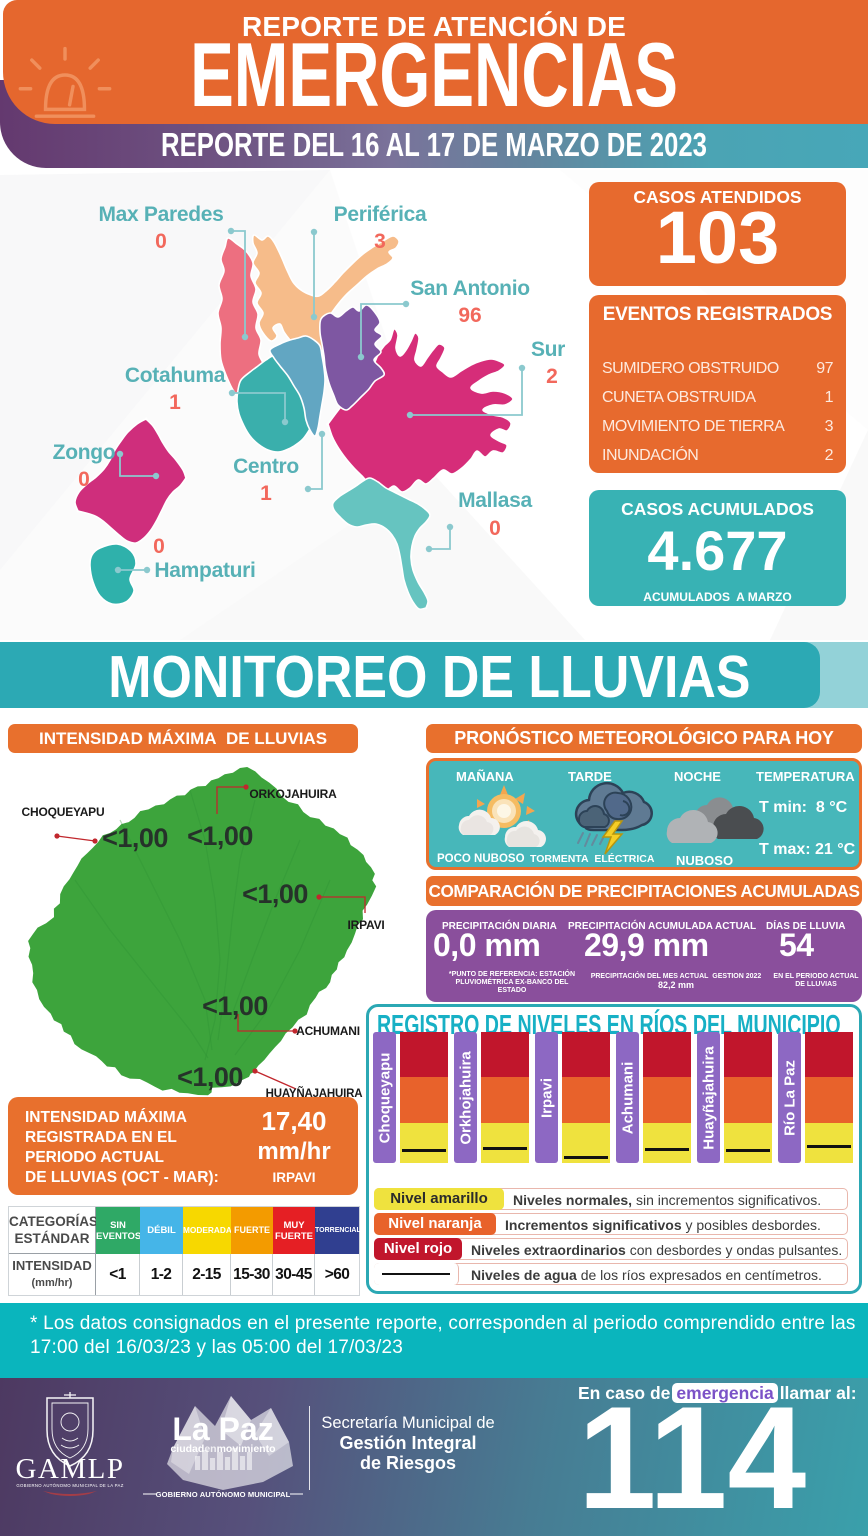 The height and width of the screenshot is (1536, 868). What do you see at coordinates (314, 1093) in the screenshot?
I see `svg-text: HUAYÑAJAHUIRA` at bounding box center [314, 1093].